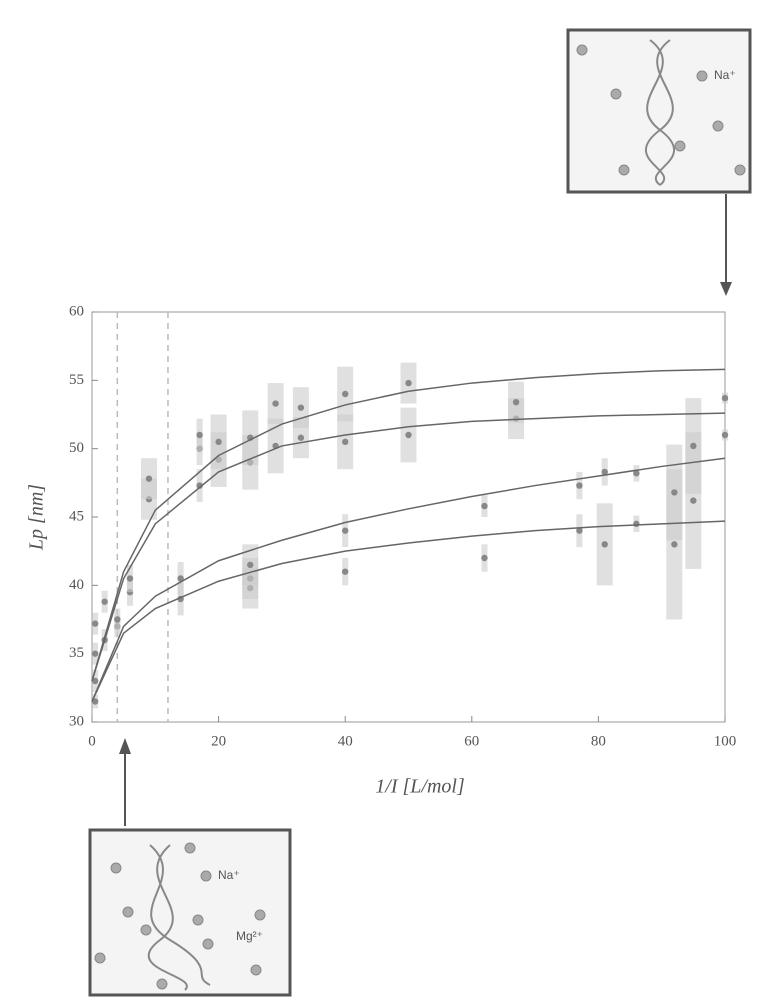 The width and height of the screenshot is (759, 1003). I want to click on y-tick-label: 60, so click(76, 311).